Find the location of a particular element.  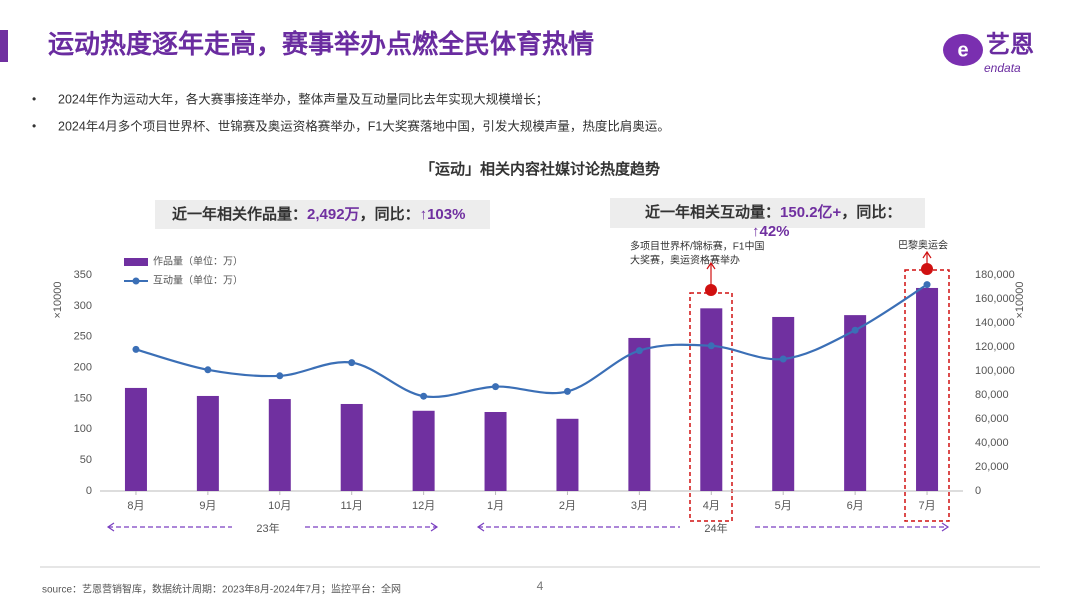

chart-title: 「运动」相关内容社媒讨论热度趋势 is located at coordinates (540, 169).